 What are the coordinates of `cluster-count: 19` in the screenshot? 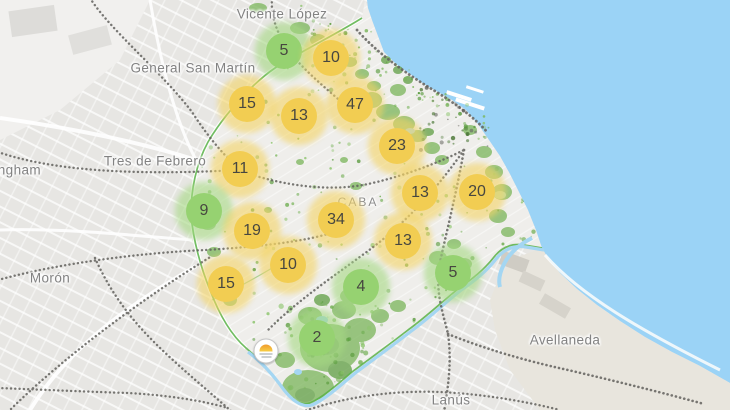 It's located at (252, 230).